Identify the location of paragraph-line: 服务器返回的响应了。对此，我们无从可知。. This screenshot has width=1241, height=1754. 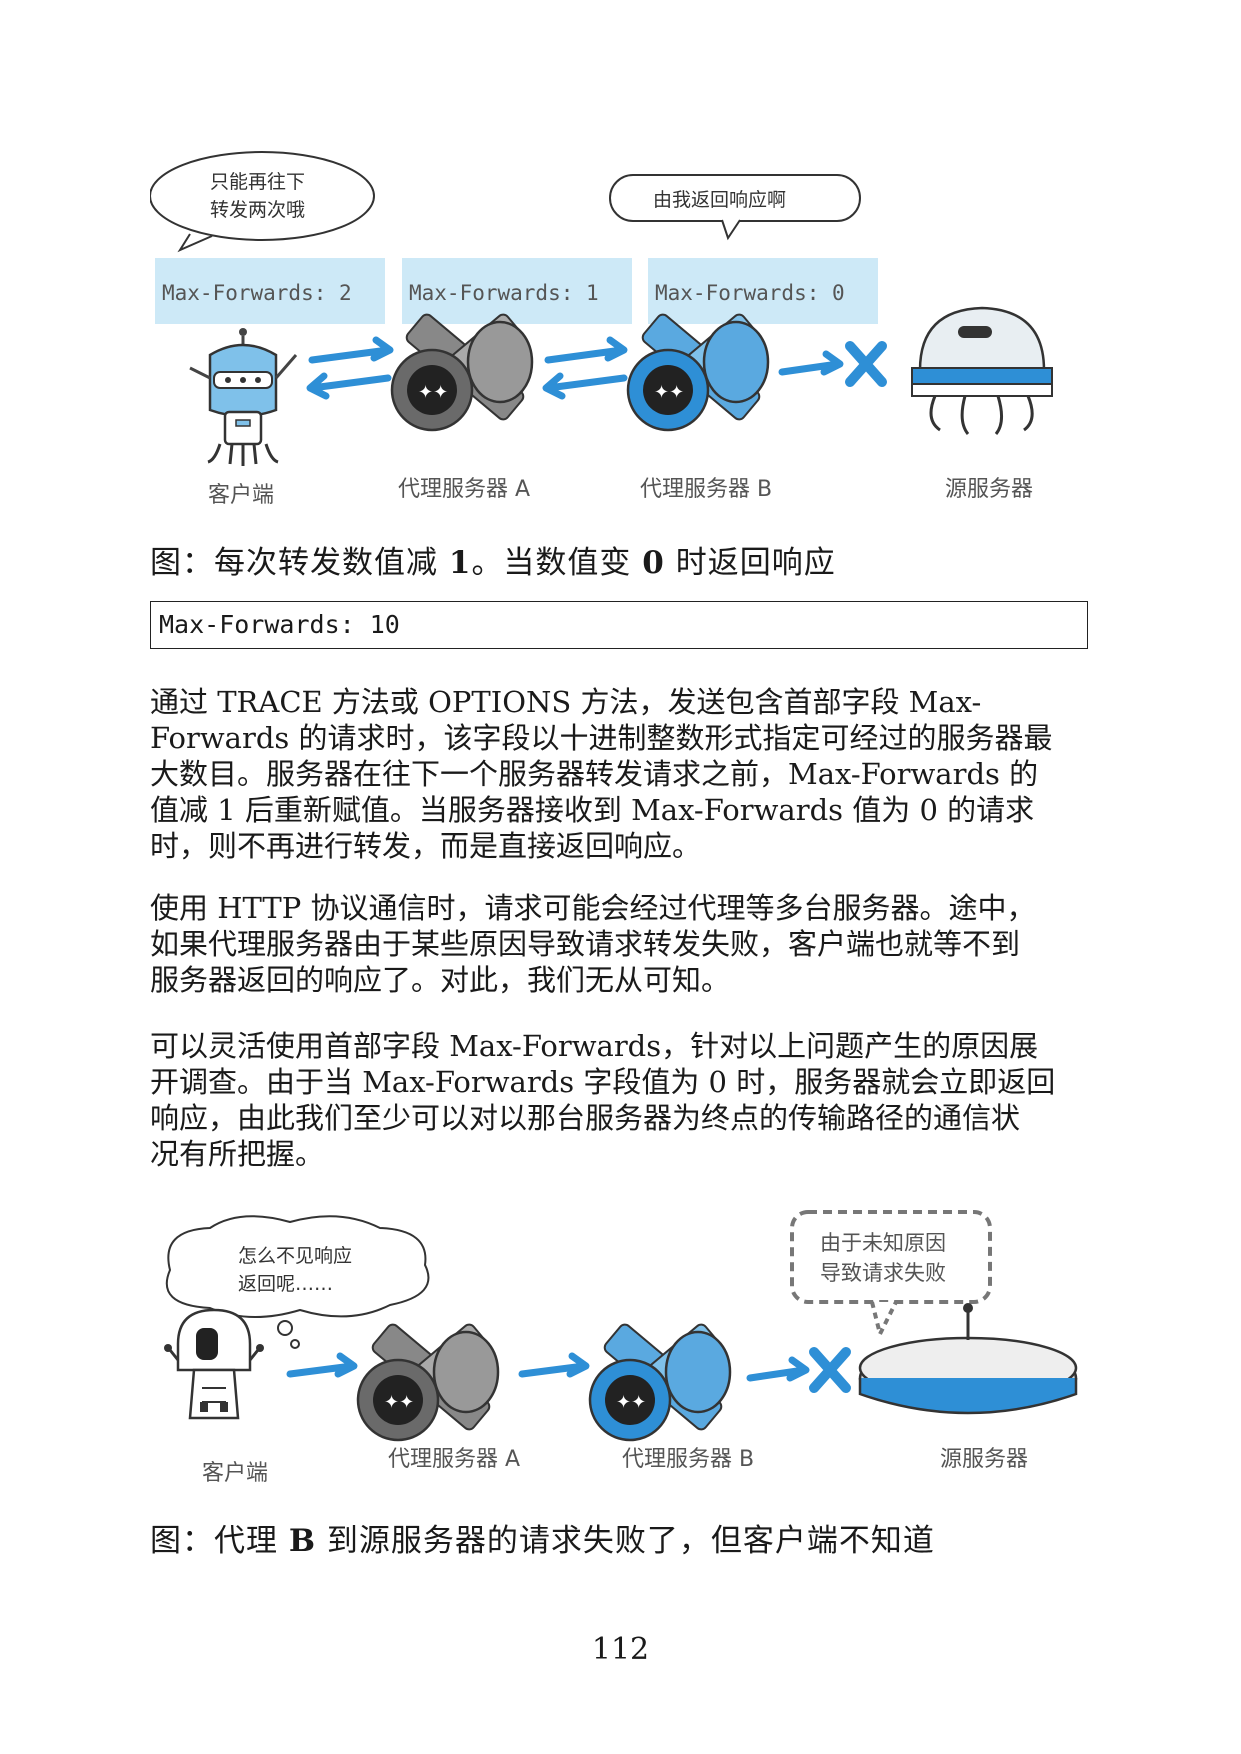
(440, 980).